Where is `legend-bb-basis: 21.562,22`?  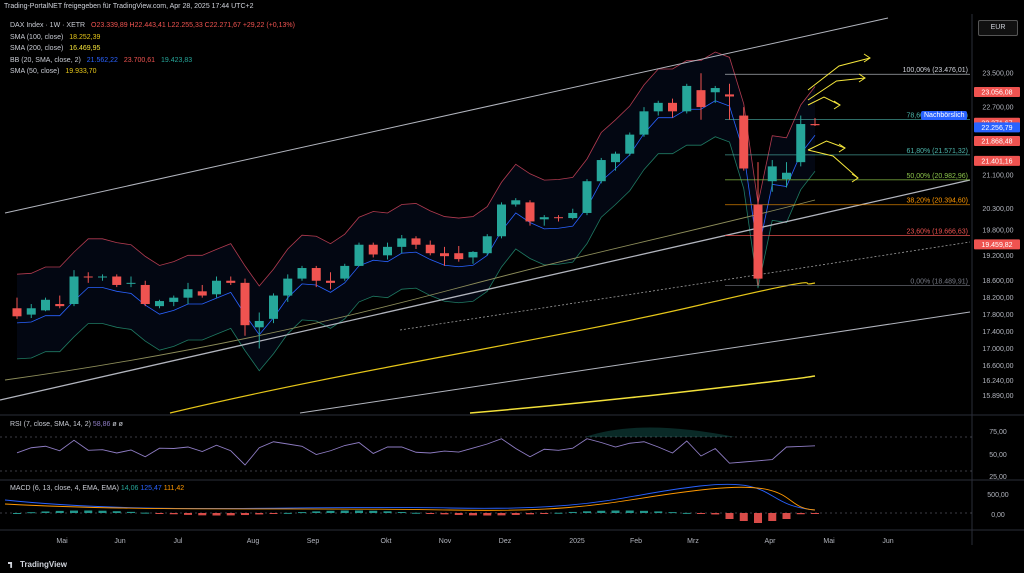
legend-bb-basis: 21.562,22 is located at coordinates (102, 60).